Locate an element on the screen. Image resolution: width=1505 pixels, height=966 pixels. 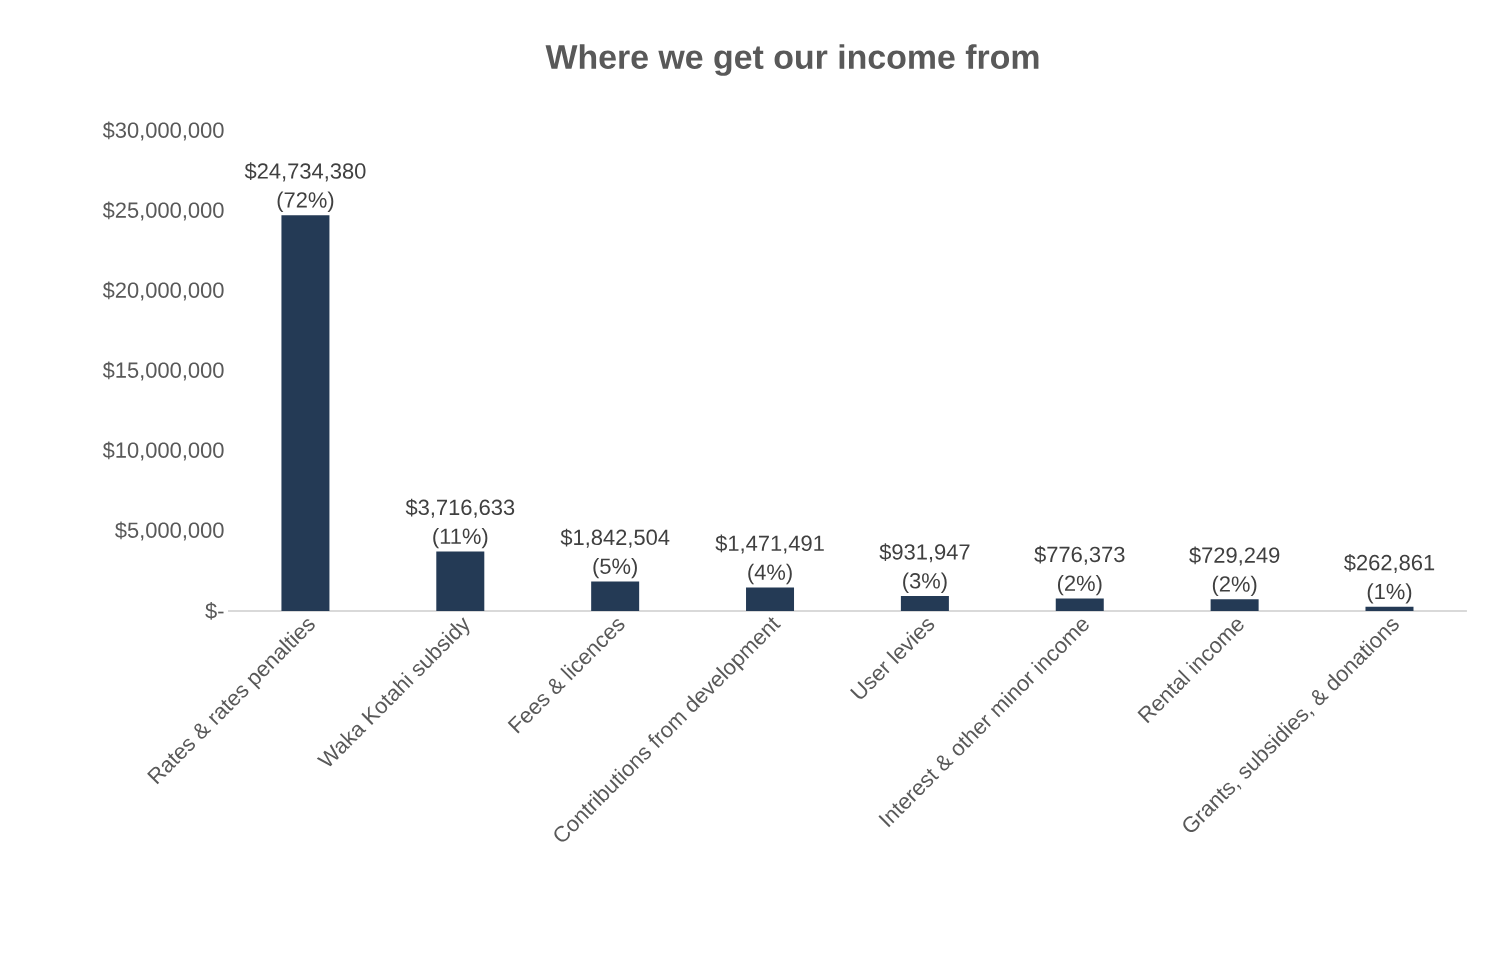
data-label: $729,249 (2%) is located at coordinates (1234, 571).